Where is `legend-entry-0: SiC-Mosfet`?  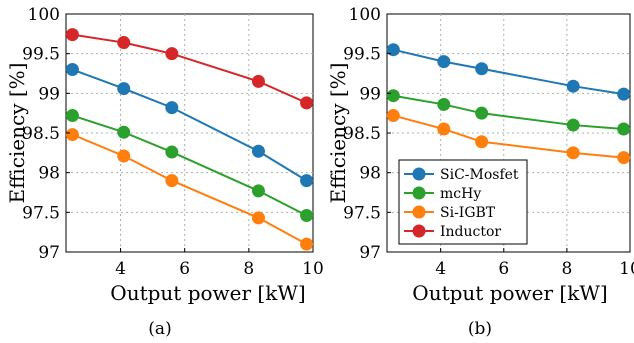
legend-entry-0: SiC-Mosfet is located at coordinates (461, 175).